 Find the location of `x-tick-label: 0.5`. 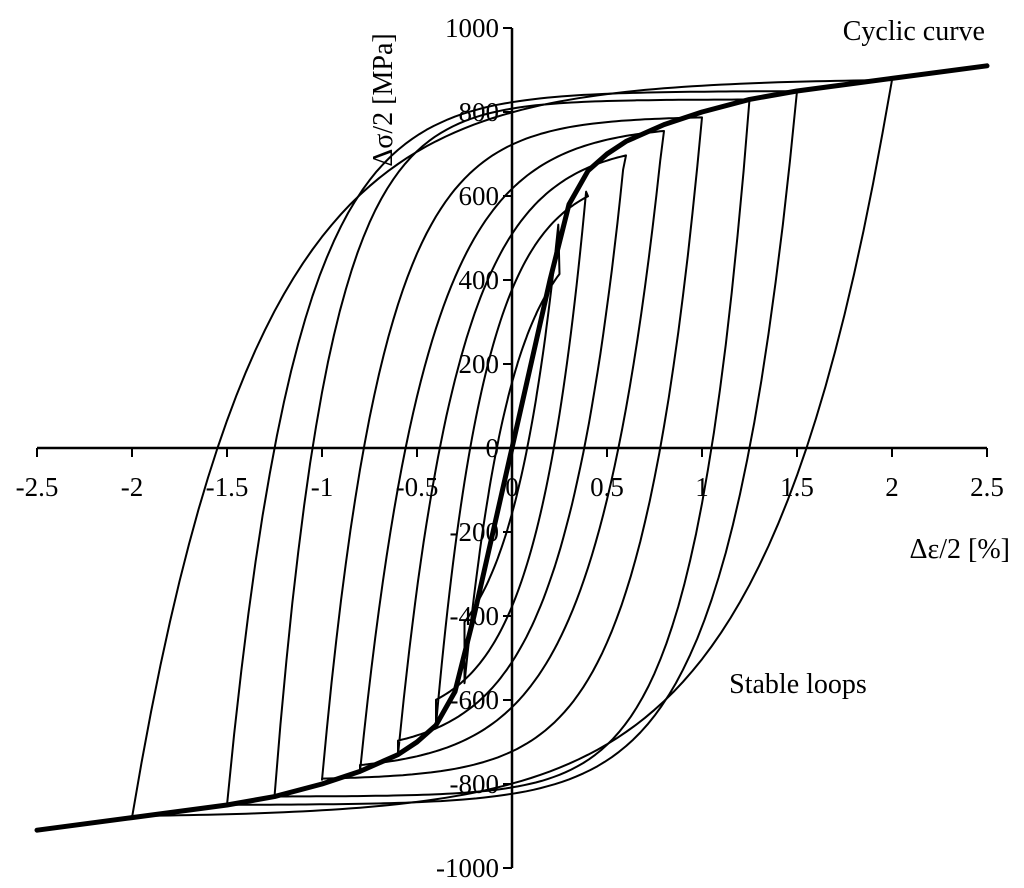

x-tick-label: 0.5 is located at coordinates (607, 487).